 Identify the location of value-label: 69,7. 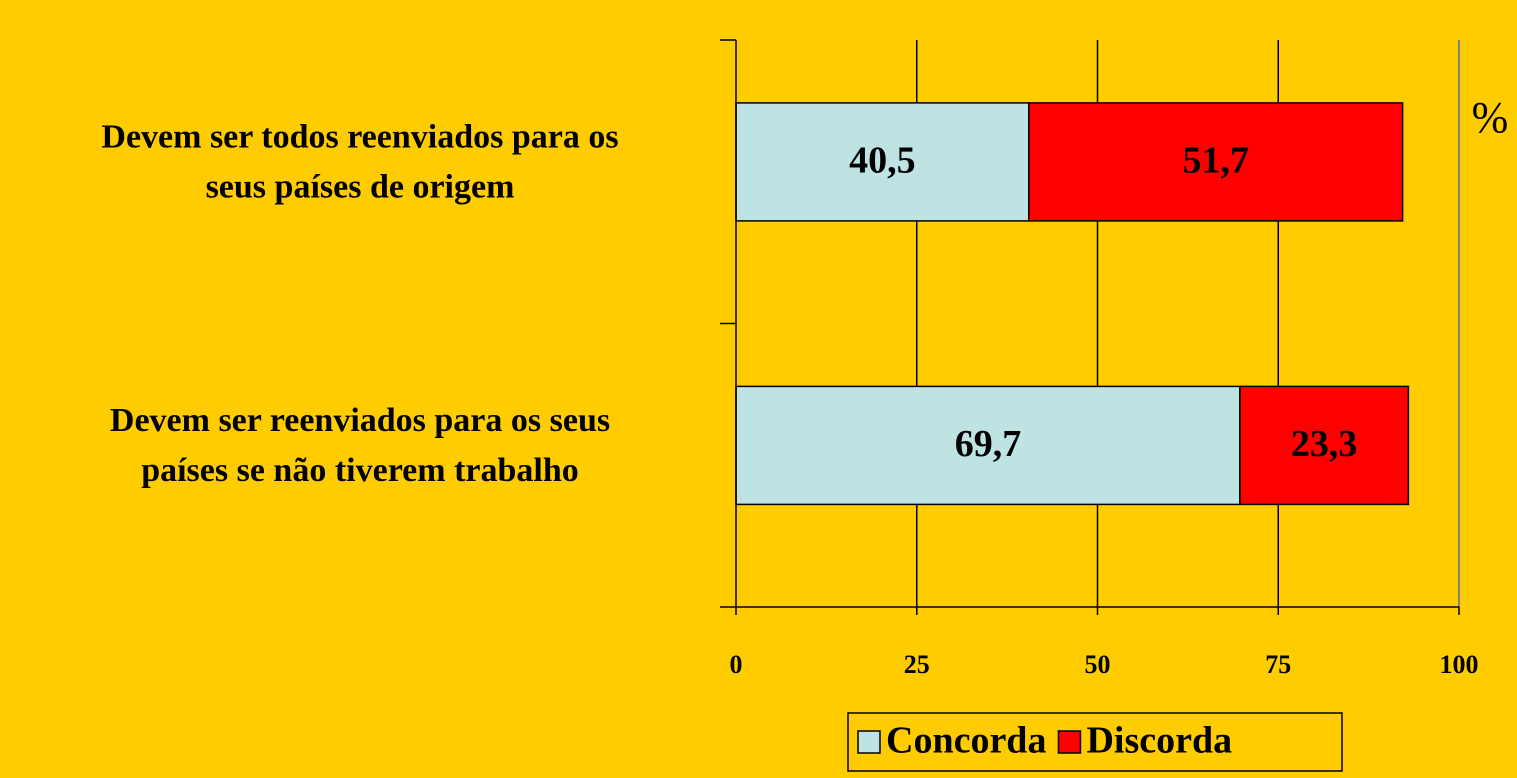
(988, 444).